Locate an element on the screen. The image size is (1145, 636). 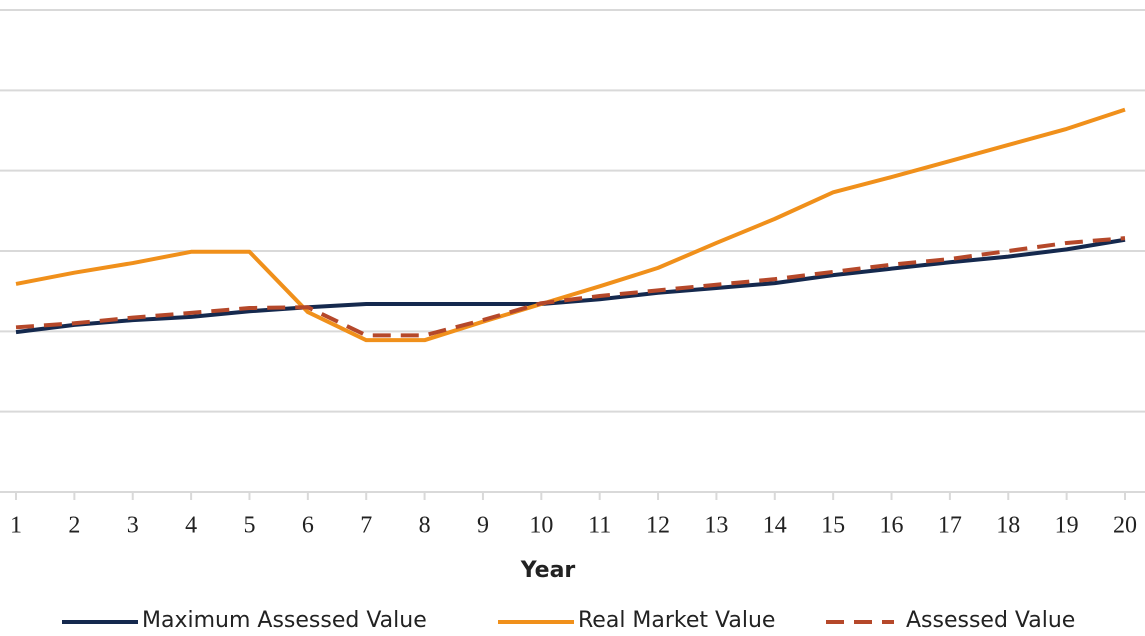
x-tick-label: 16 is located at coordinates (892, 526).